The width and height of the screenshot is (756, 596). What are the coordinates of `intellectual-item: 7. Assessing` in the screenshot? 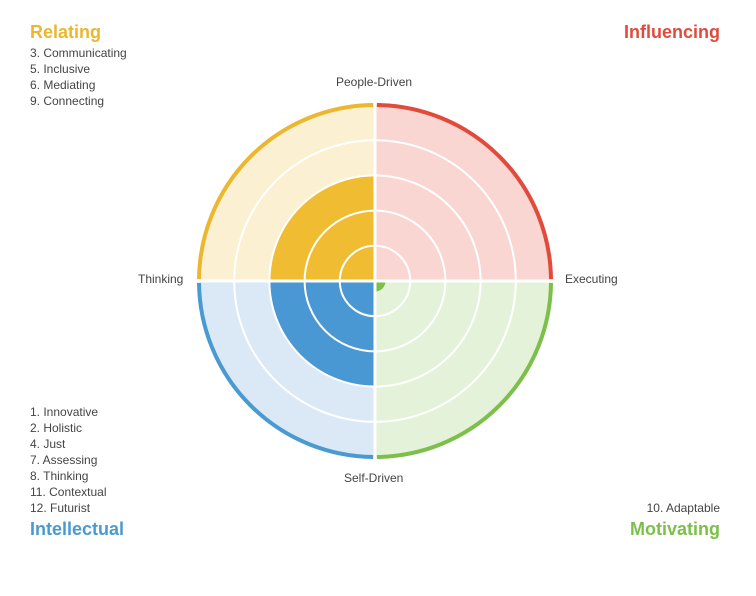 It's located at (64, 460).